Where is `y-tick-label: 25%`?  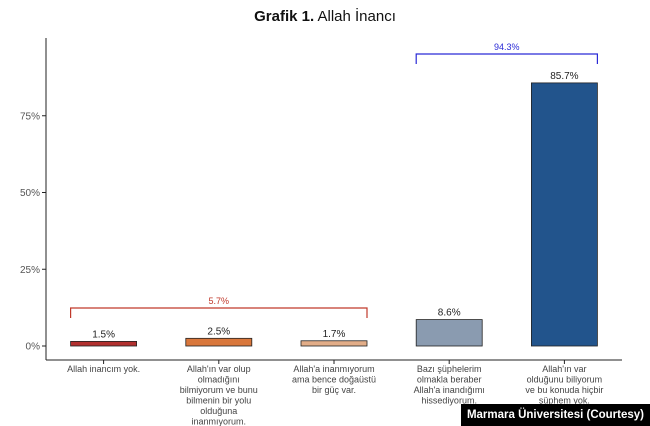 y-tick-label: 25% is located at coordinates (30, 270).